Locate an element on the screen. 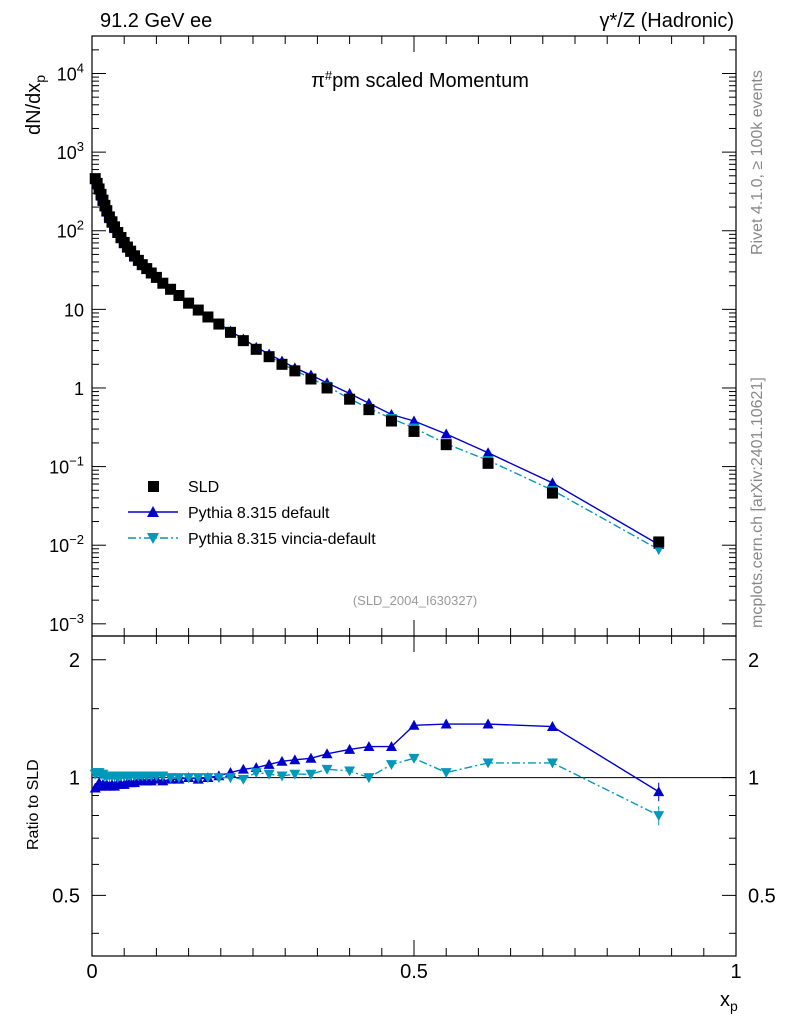 The height and width of the screenshot is (1024, 786). main-ytick-label-4: 1 is located at coordinates (79, 389).